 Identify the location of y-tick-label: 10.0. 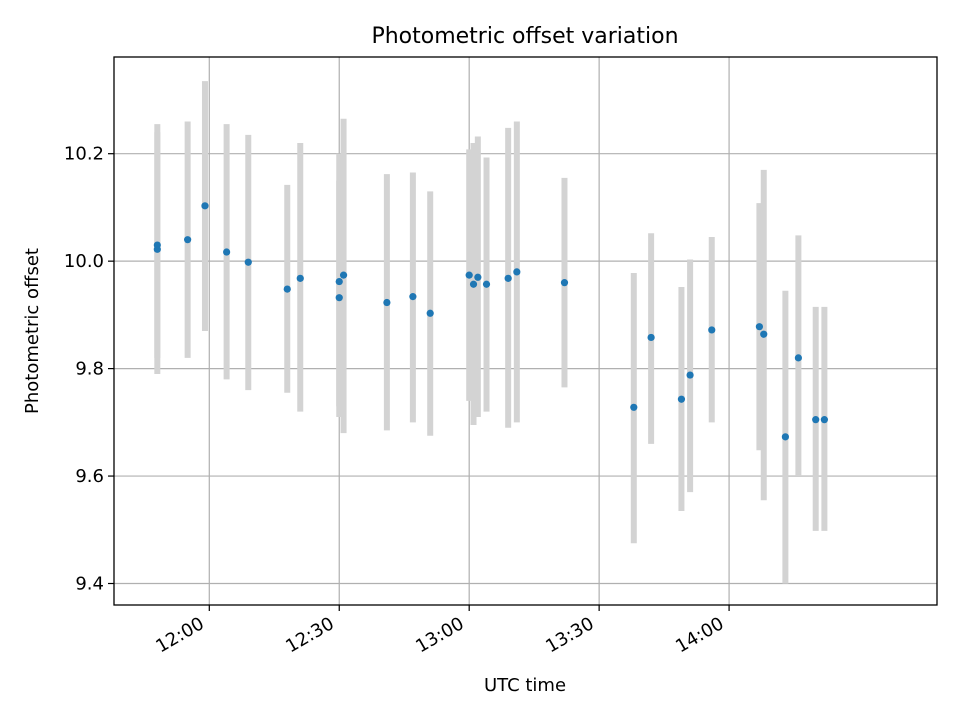
(84, 261).